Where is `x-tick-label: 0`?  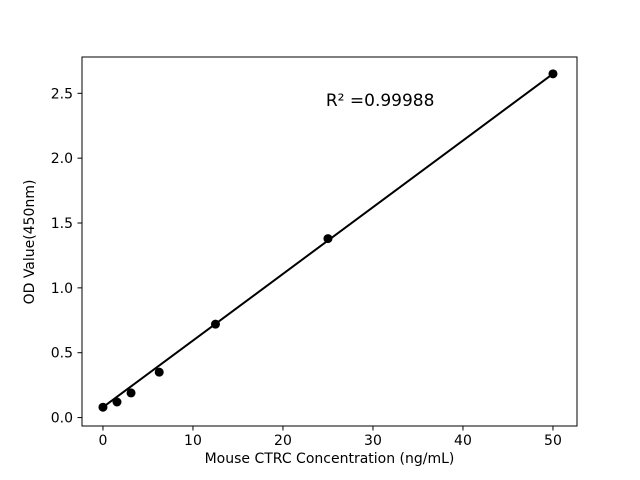
x-tick-label: 0 is located at coordinates (103, 441).